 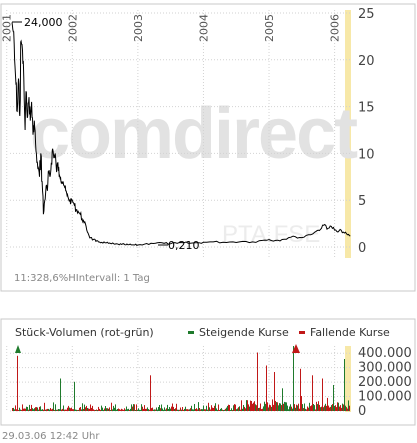 What do you see at coordinates (191, 332) in the screenshot?
I see `legend-up-swatch` at bounding box center [191, 332].